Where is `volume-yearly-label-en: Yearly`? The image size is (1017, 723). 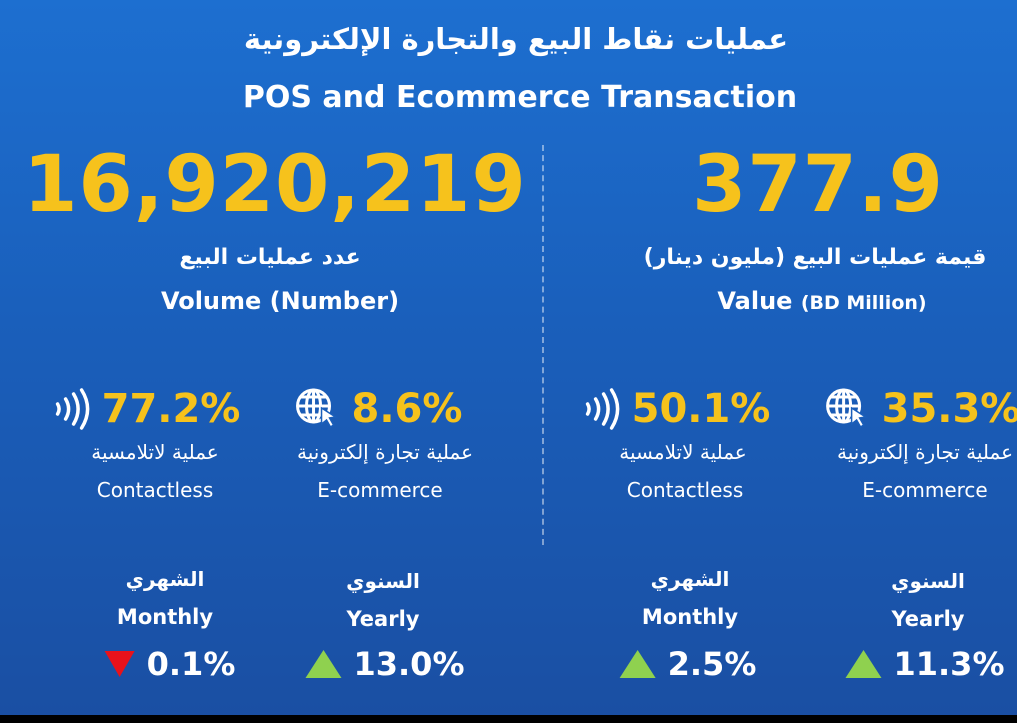 volume-yearly-label-en: Yearly is located at coordinates (383, 619).